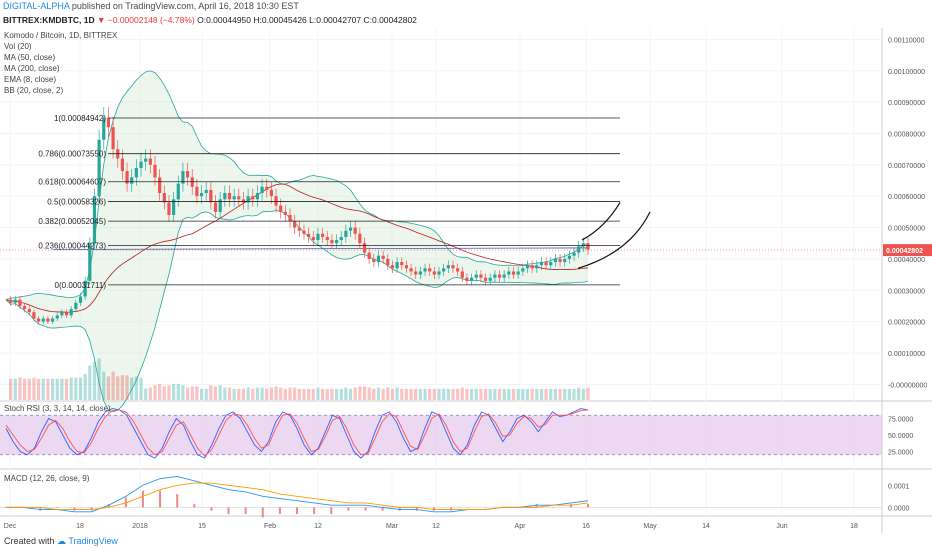 This screenshot has height=550, width=932. What do you see at coordinates (101, 20) in the screenshot?
I see `change-arrow-icon: ▼` at bounding box center [101, 20].